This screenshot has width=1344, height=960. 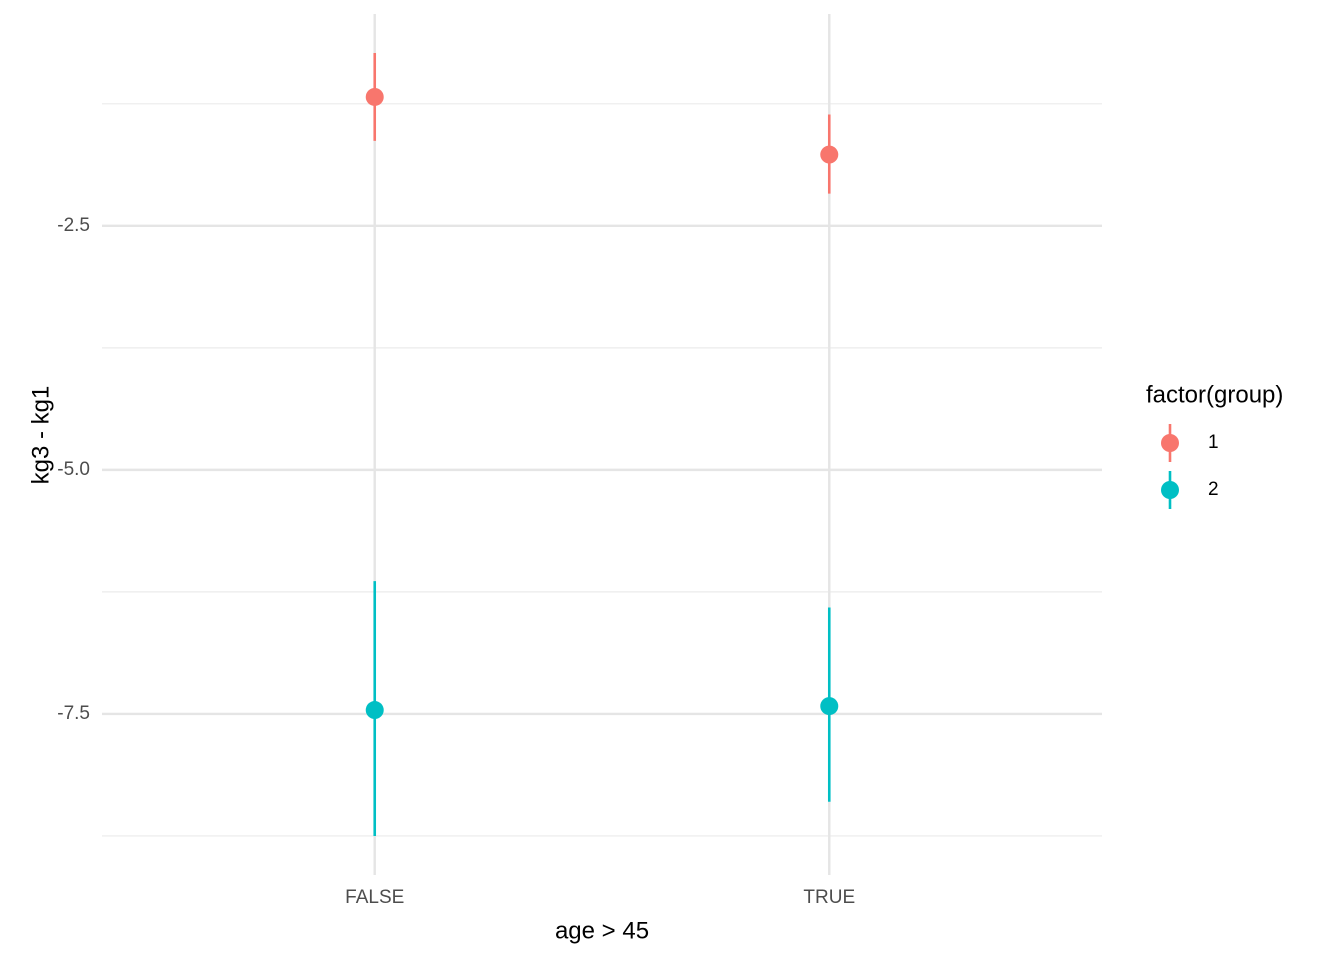 I want to click on y-tick-label: -7.5, so click(x=73, y=713).